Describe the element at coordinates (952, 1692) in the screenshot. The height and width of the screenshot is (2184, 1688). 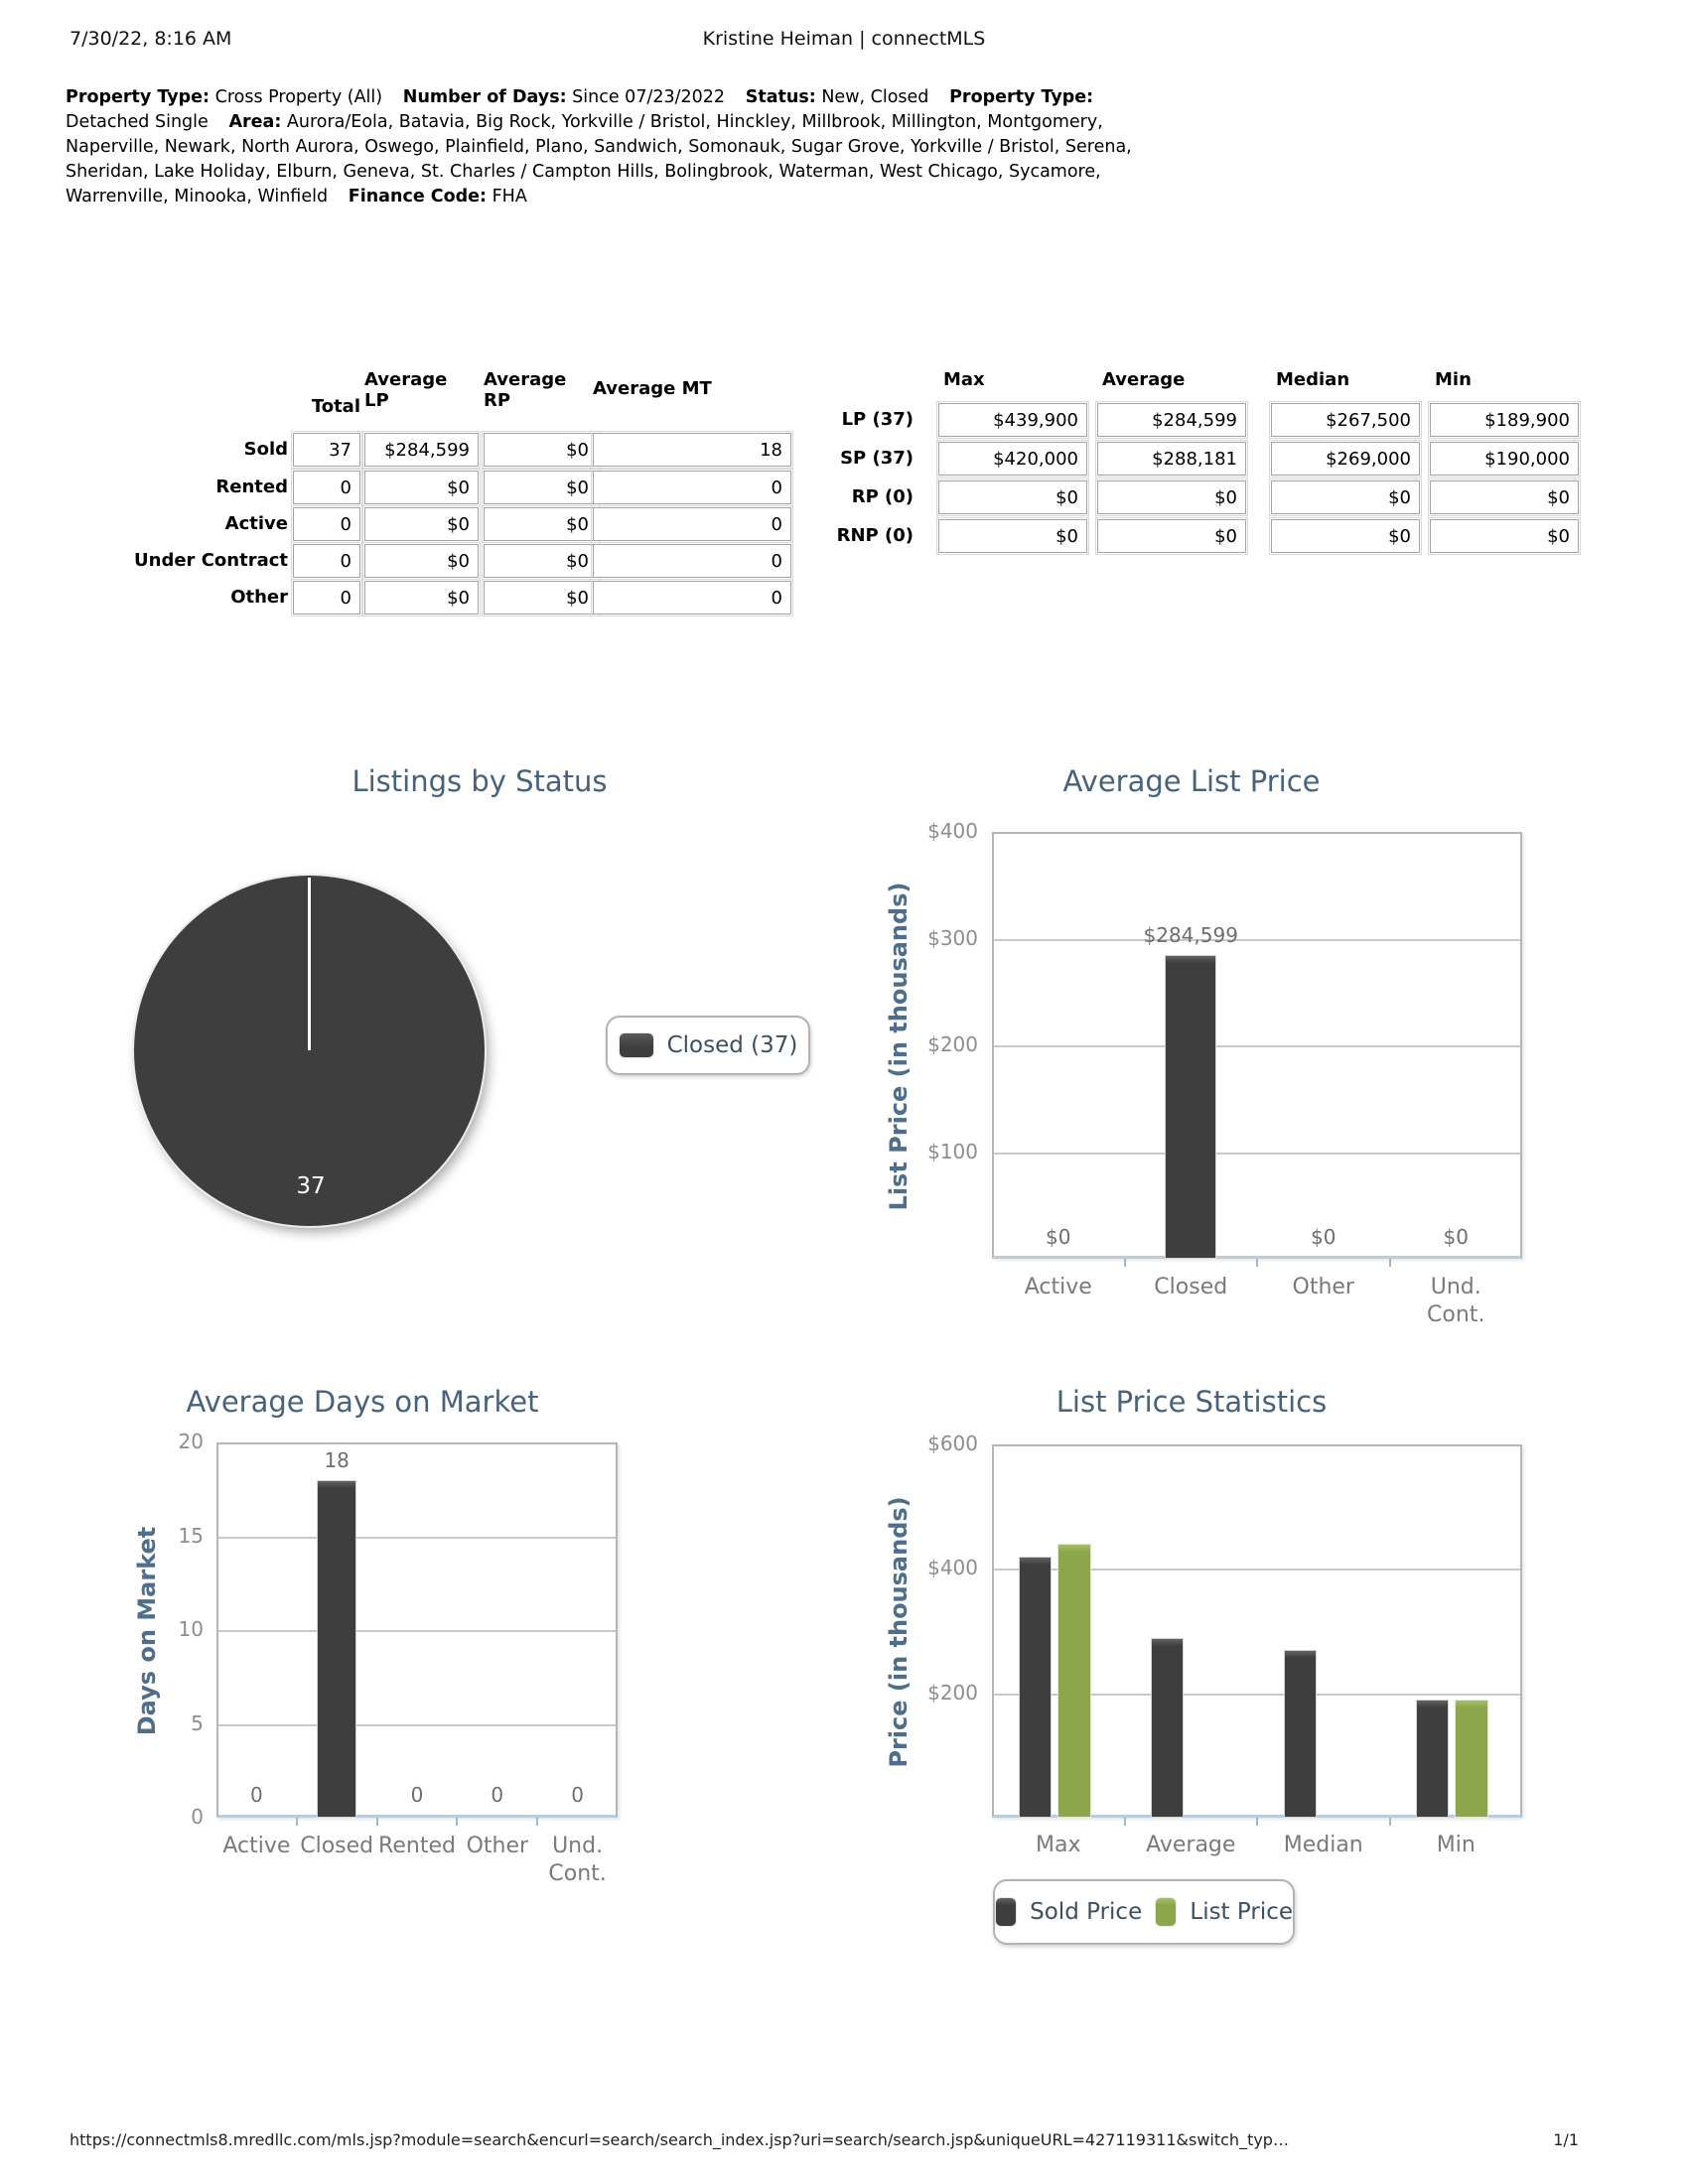
I see `list-price-stats-y-tick: $200` at that location.